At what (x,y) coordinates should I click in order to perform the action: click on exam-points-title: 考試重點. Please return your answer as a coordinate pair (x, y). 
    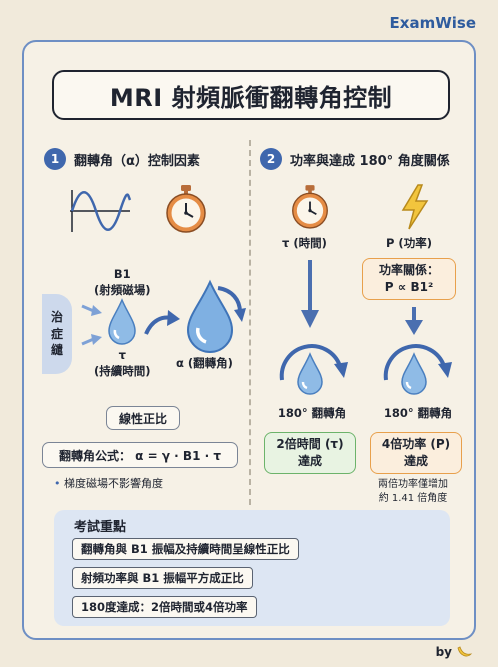
    Looking at the image, I should click on (100, 527).